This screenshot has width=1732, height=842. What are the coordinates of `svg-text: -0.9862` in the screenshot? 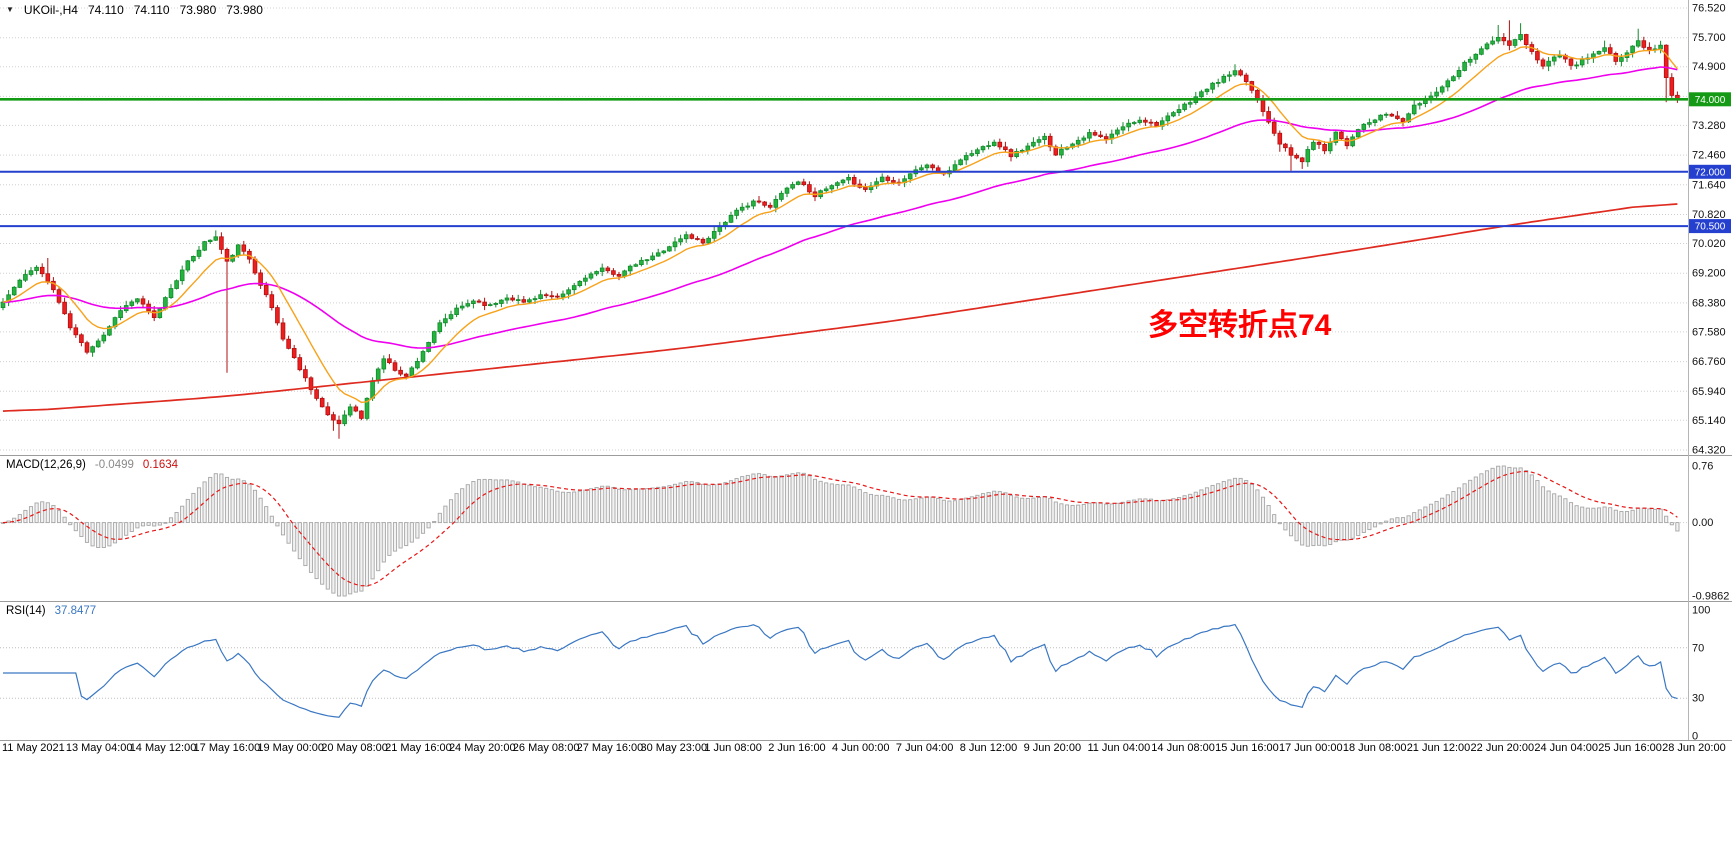 It's located at (1710, 596).